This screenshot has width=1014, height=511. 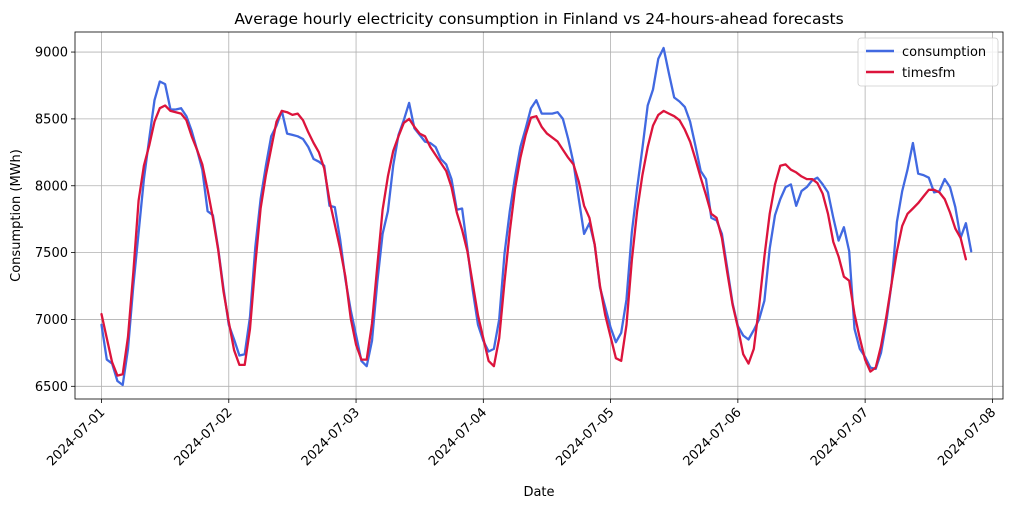 What do you see at coordinates (944, 52) in the screenshot?
I see `legend-label-consumption: consumption` at bounding box center [944, 52].